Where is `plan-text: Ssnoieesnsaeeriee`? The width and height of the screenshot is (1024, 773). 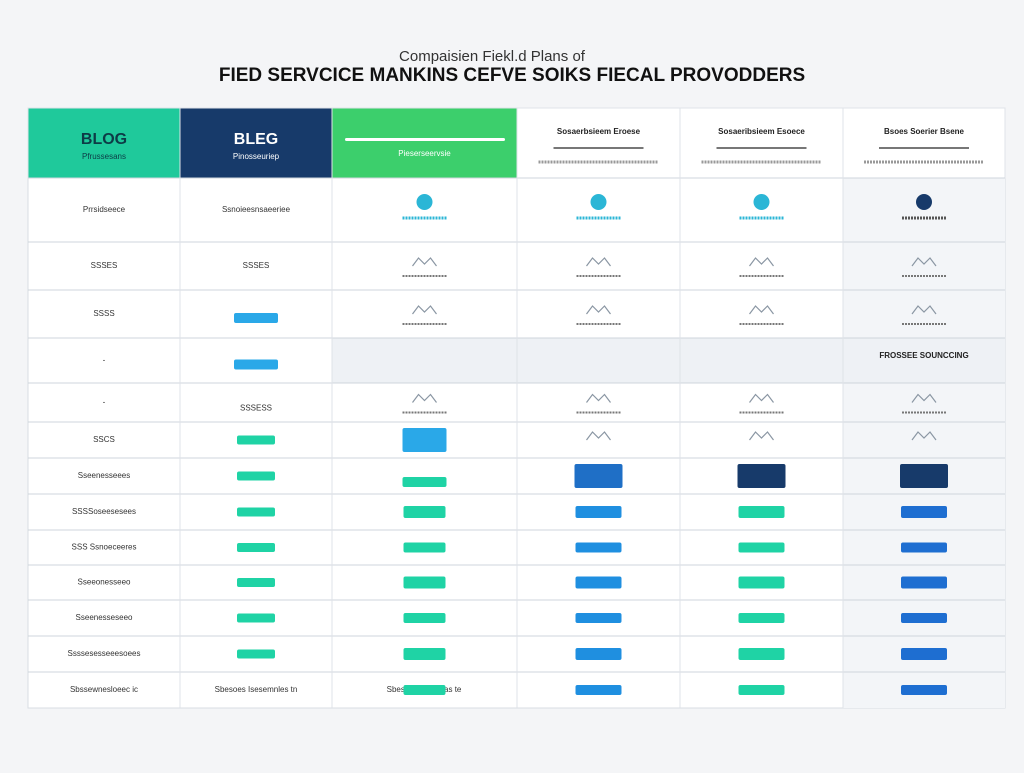 plan-text: Ssnoieesnsaeeriee is located at coordinates (256, 209).